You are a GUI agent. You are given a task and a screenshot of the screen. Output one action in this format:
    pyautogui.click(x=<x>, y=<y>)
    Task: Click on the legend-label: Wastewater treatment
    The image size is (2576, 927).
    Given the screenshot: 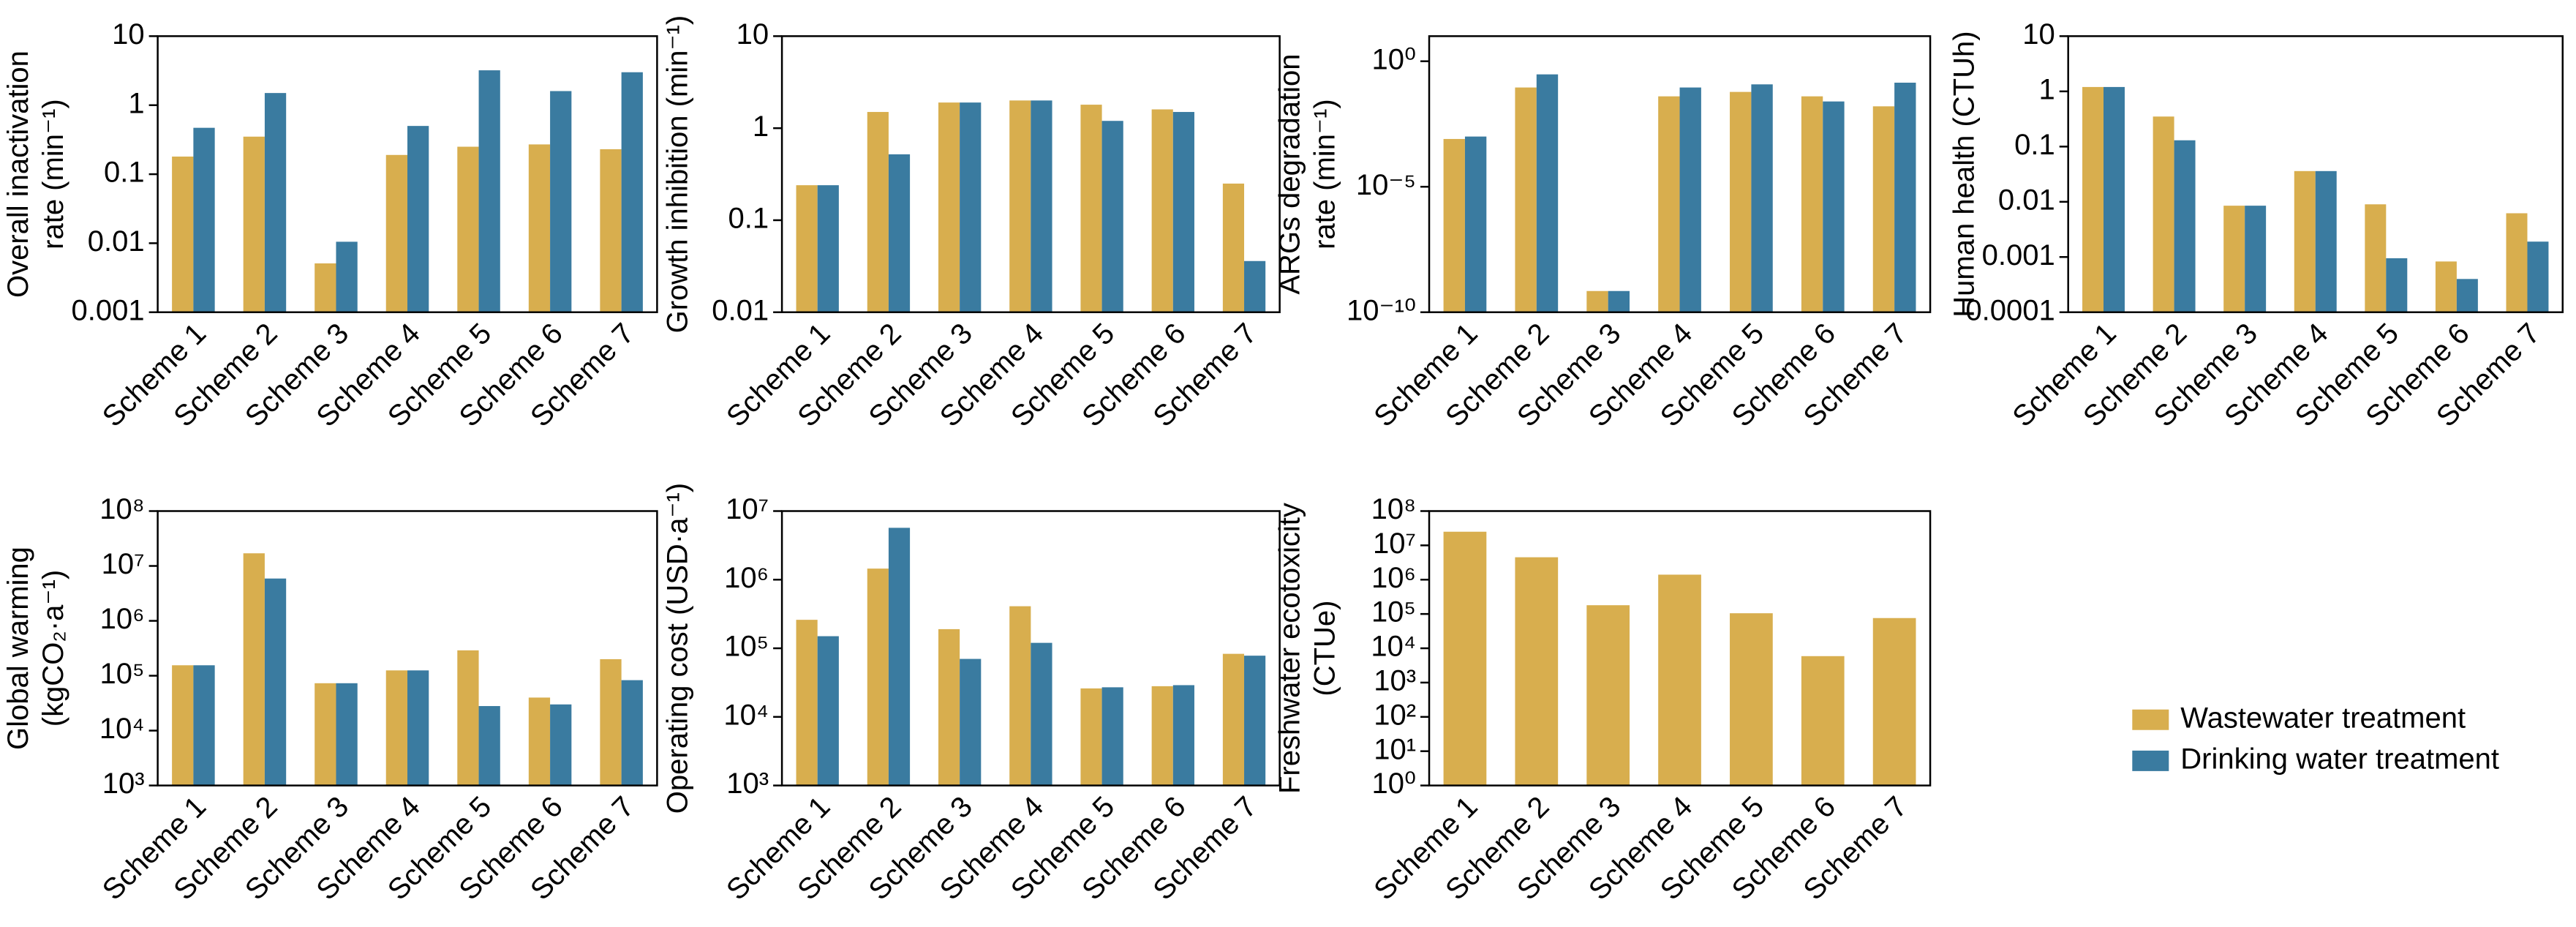 What is the action you would take?
    pyautogui.click(x=2323, y=718)
    